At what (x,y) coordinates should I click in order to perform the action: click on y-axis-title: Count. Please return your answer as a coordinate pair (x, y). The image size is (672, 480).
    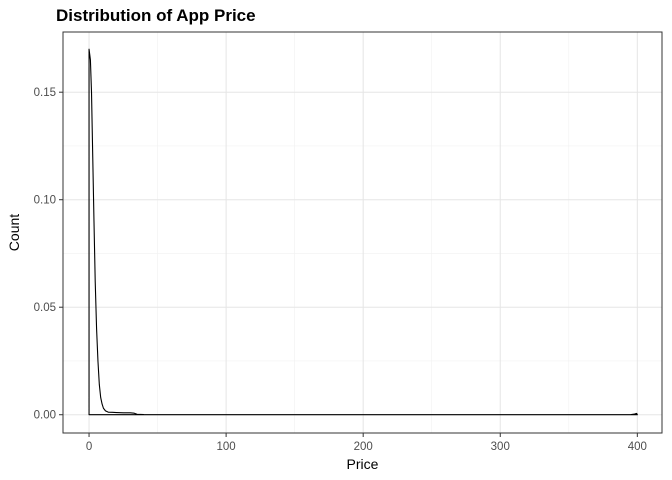
    Looking at the image, I should click on (14, 232).